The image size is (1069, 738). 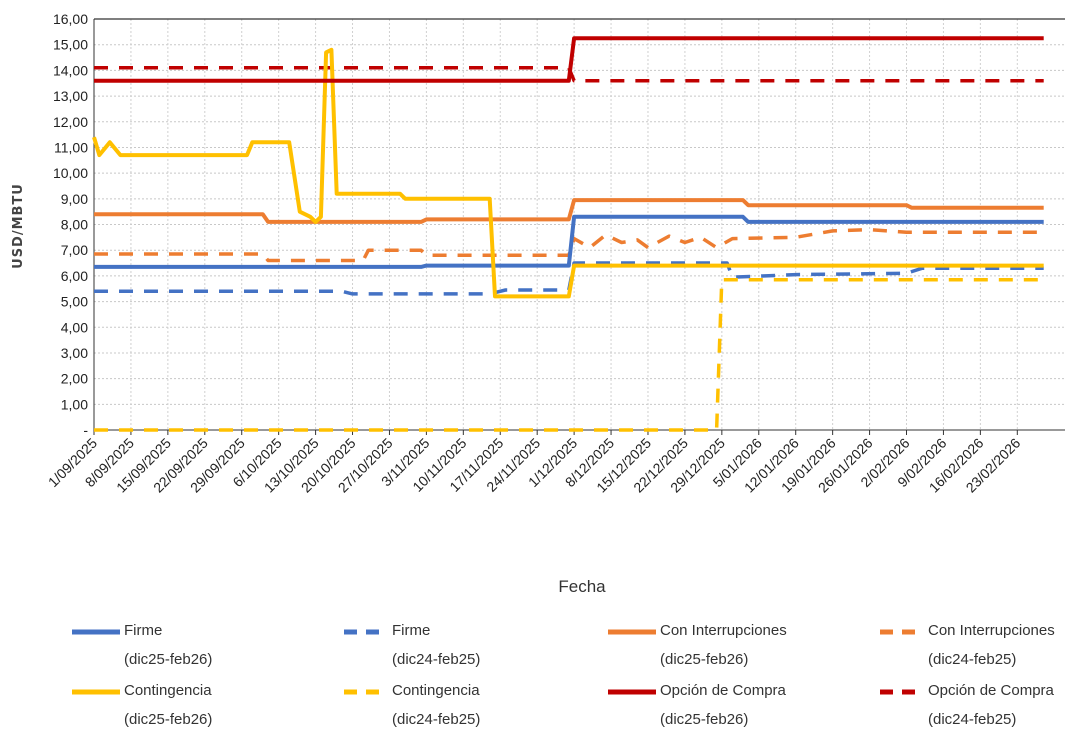 What do you see at coordinates (468, 710) in the screenshot?
I see `legend-item: Contingencia (dic24-feb25)` at bounding box center [468, 710].